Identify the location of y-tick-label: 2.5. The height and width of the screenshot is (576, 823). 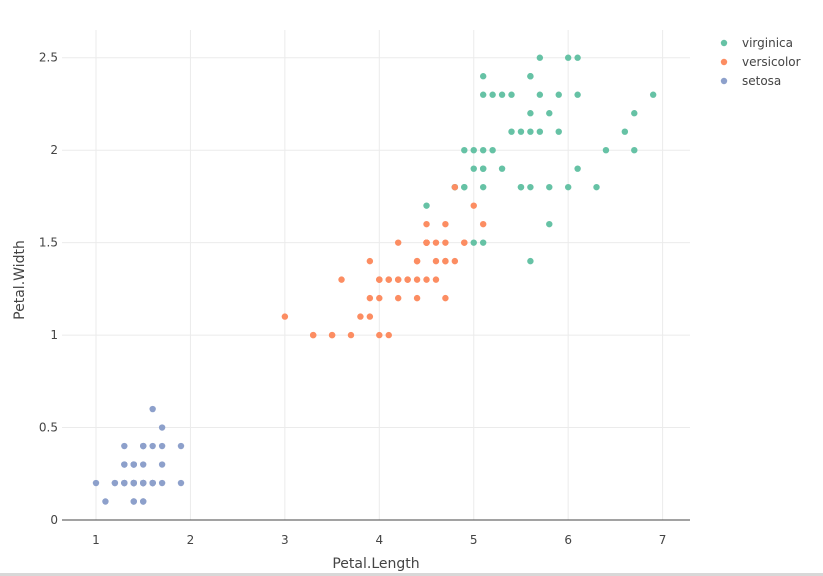
(48, 58).